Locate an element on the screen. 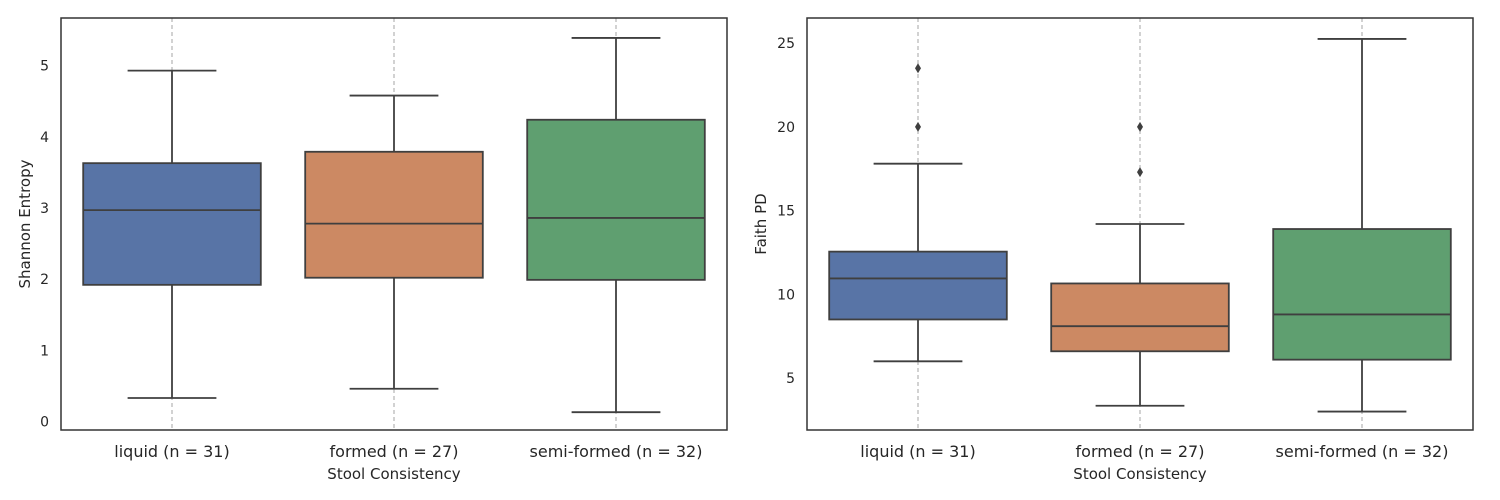  y-tick-label: 10 is located at coordinates (786, 295).